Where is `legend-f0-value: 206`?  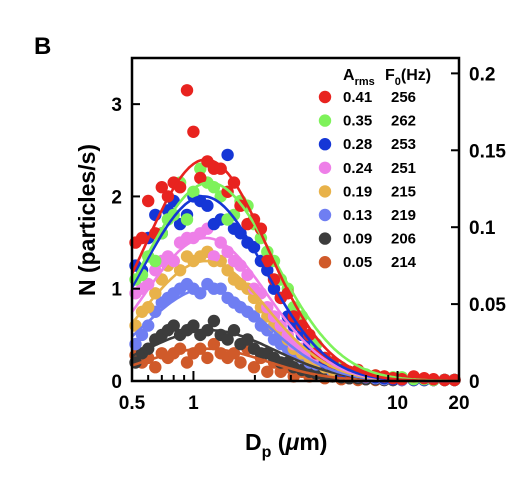
legend-f0-value: 206 is located at coordinates (403, 239).